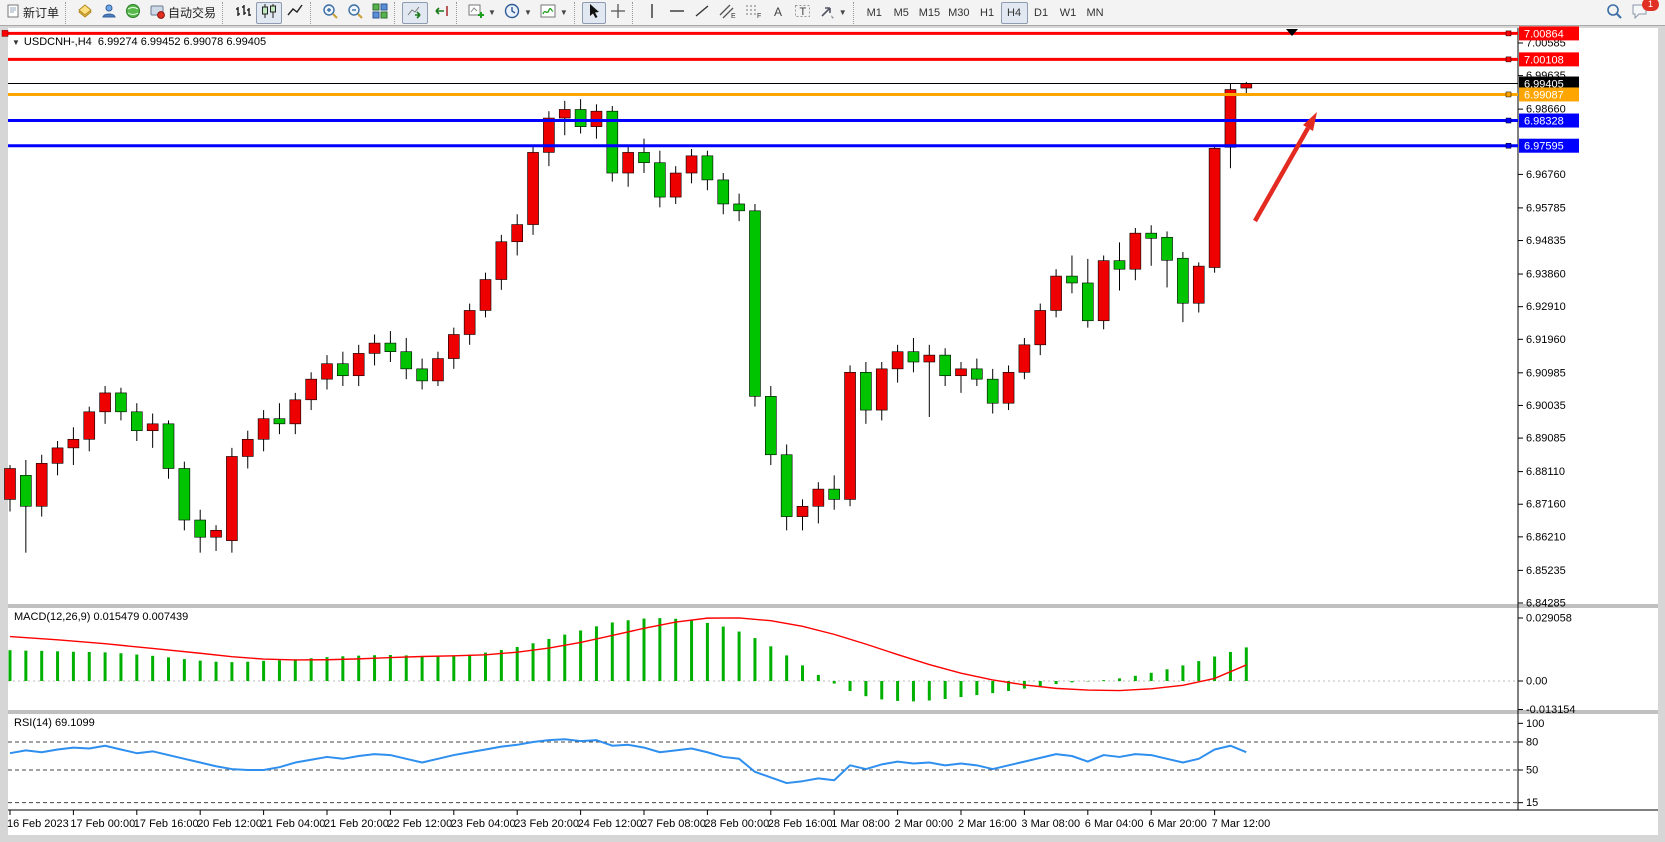 This screenshot has height=842, width=1665. I want to click on svg-text: 28 Feb 00:00, so click(736, 824).